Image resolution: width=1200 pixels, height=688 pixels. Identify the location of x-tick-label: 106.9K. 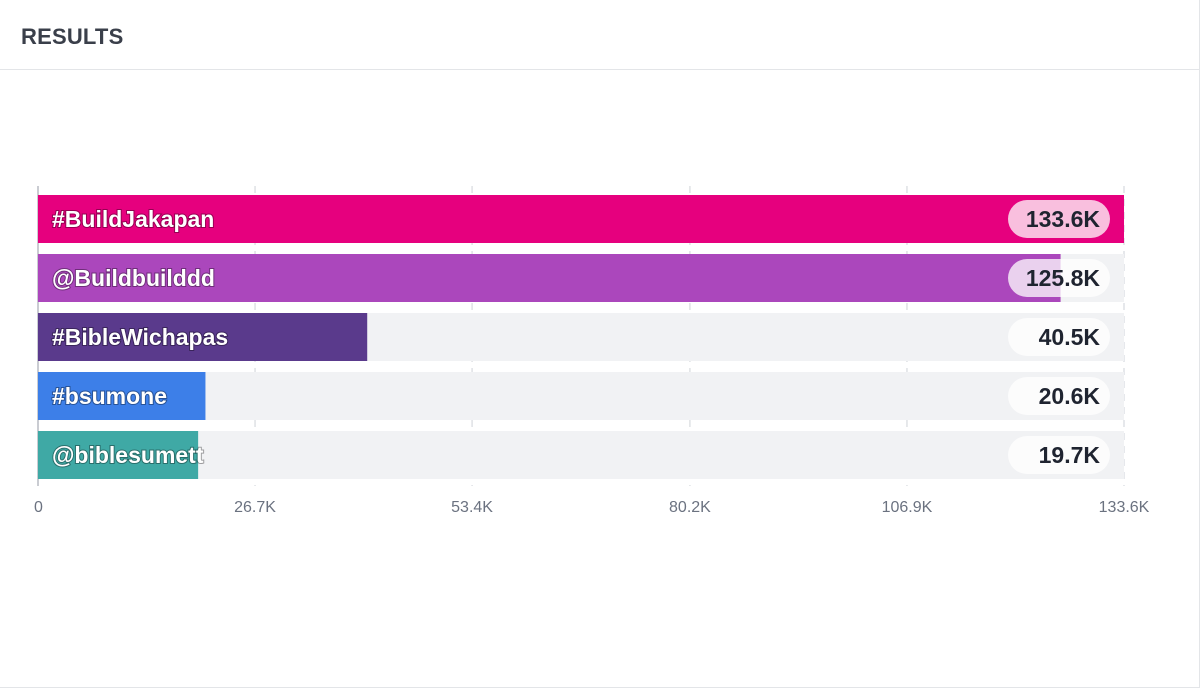
(907, 507).